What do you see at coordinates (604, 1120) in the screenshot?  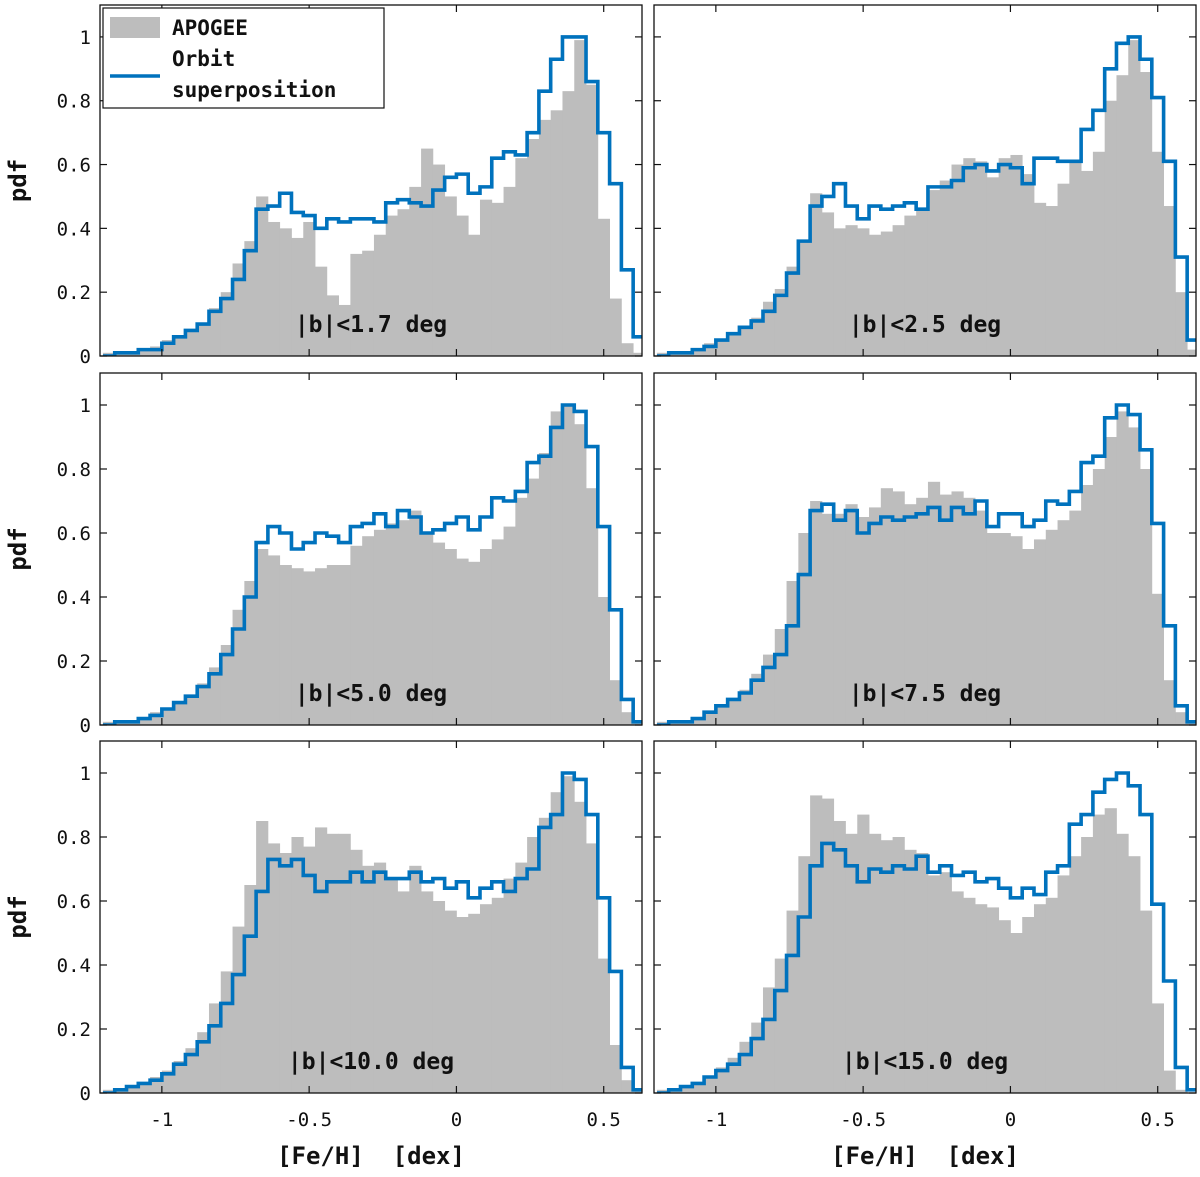 I see `x-tick-label: 0.5` at bounding box center [604, 1120].